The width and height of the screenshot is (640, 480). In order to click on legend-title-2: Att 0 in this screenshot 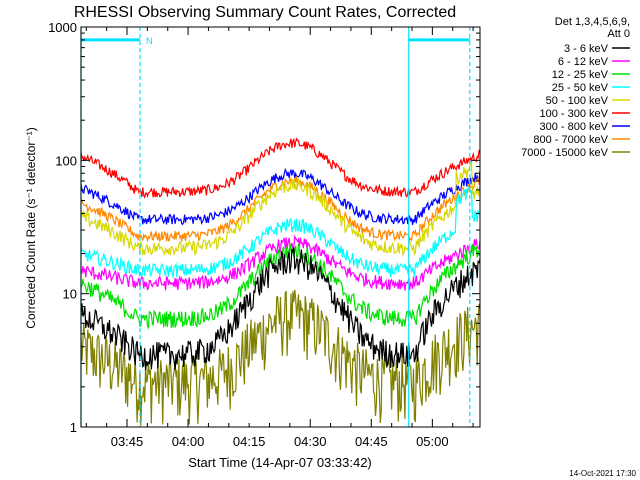, I will do `click(618, 34)`.